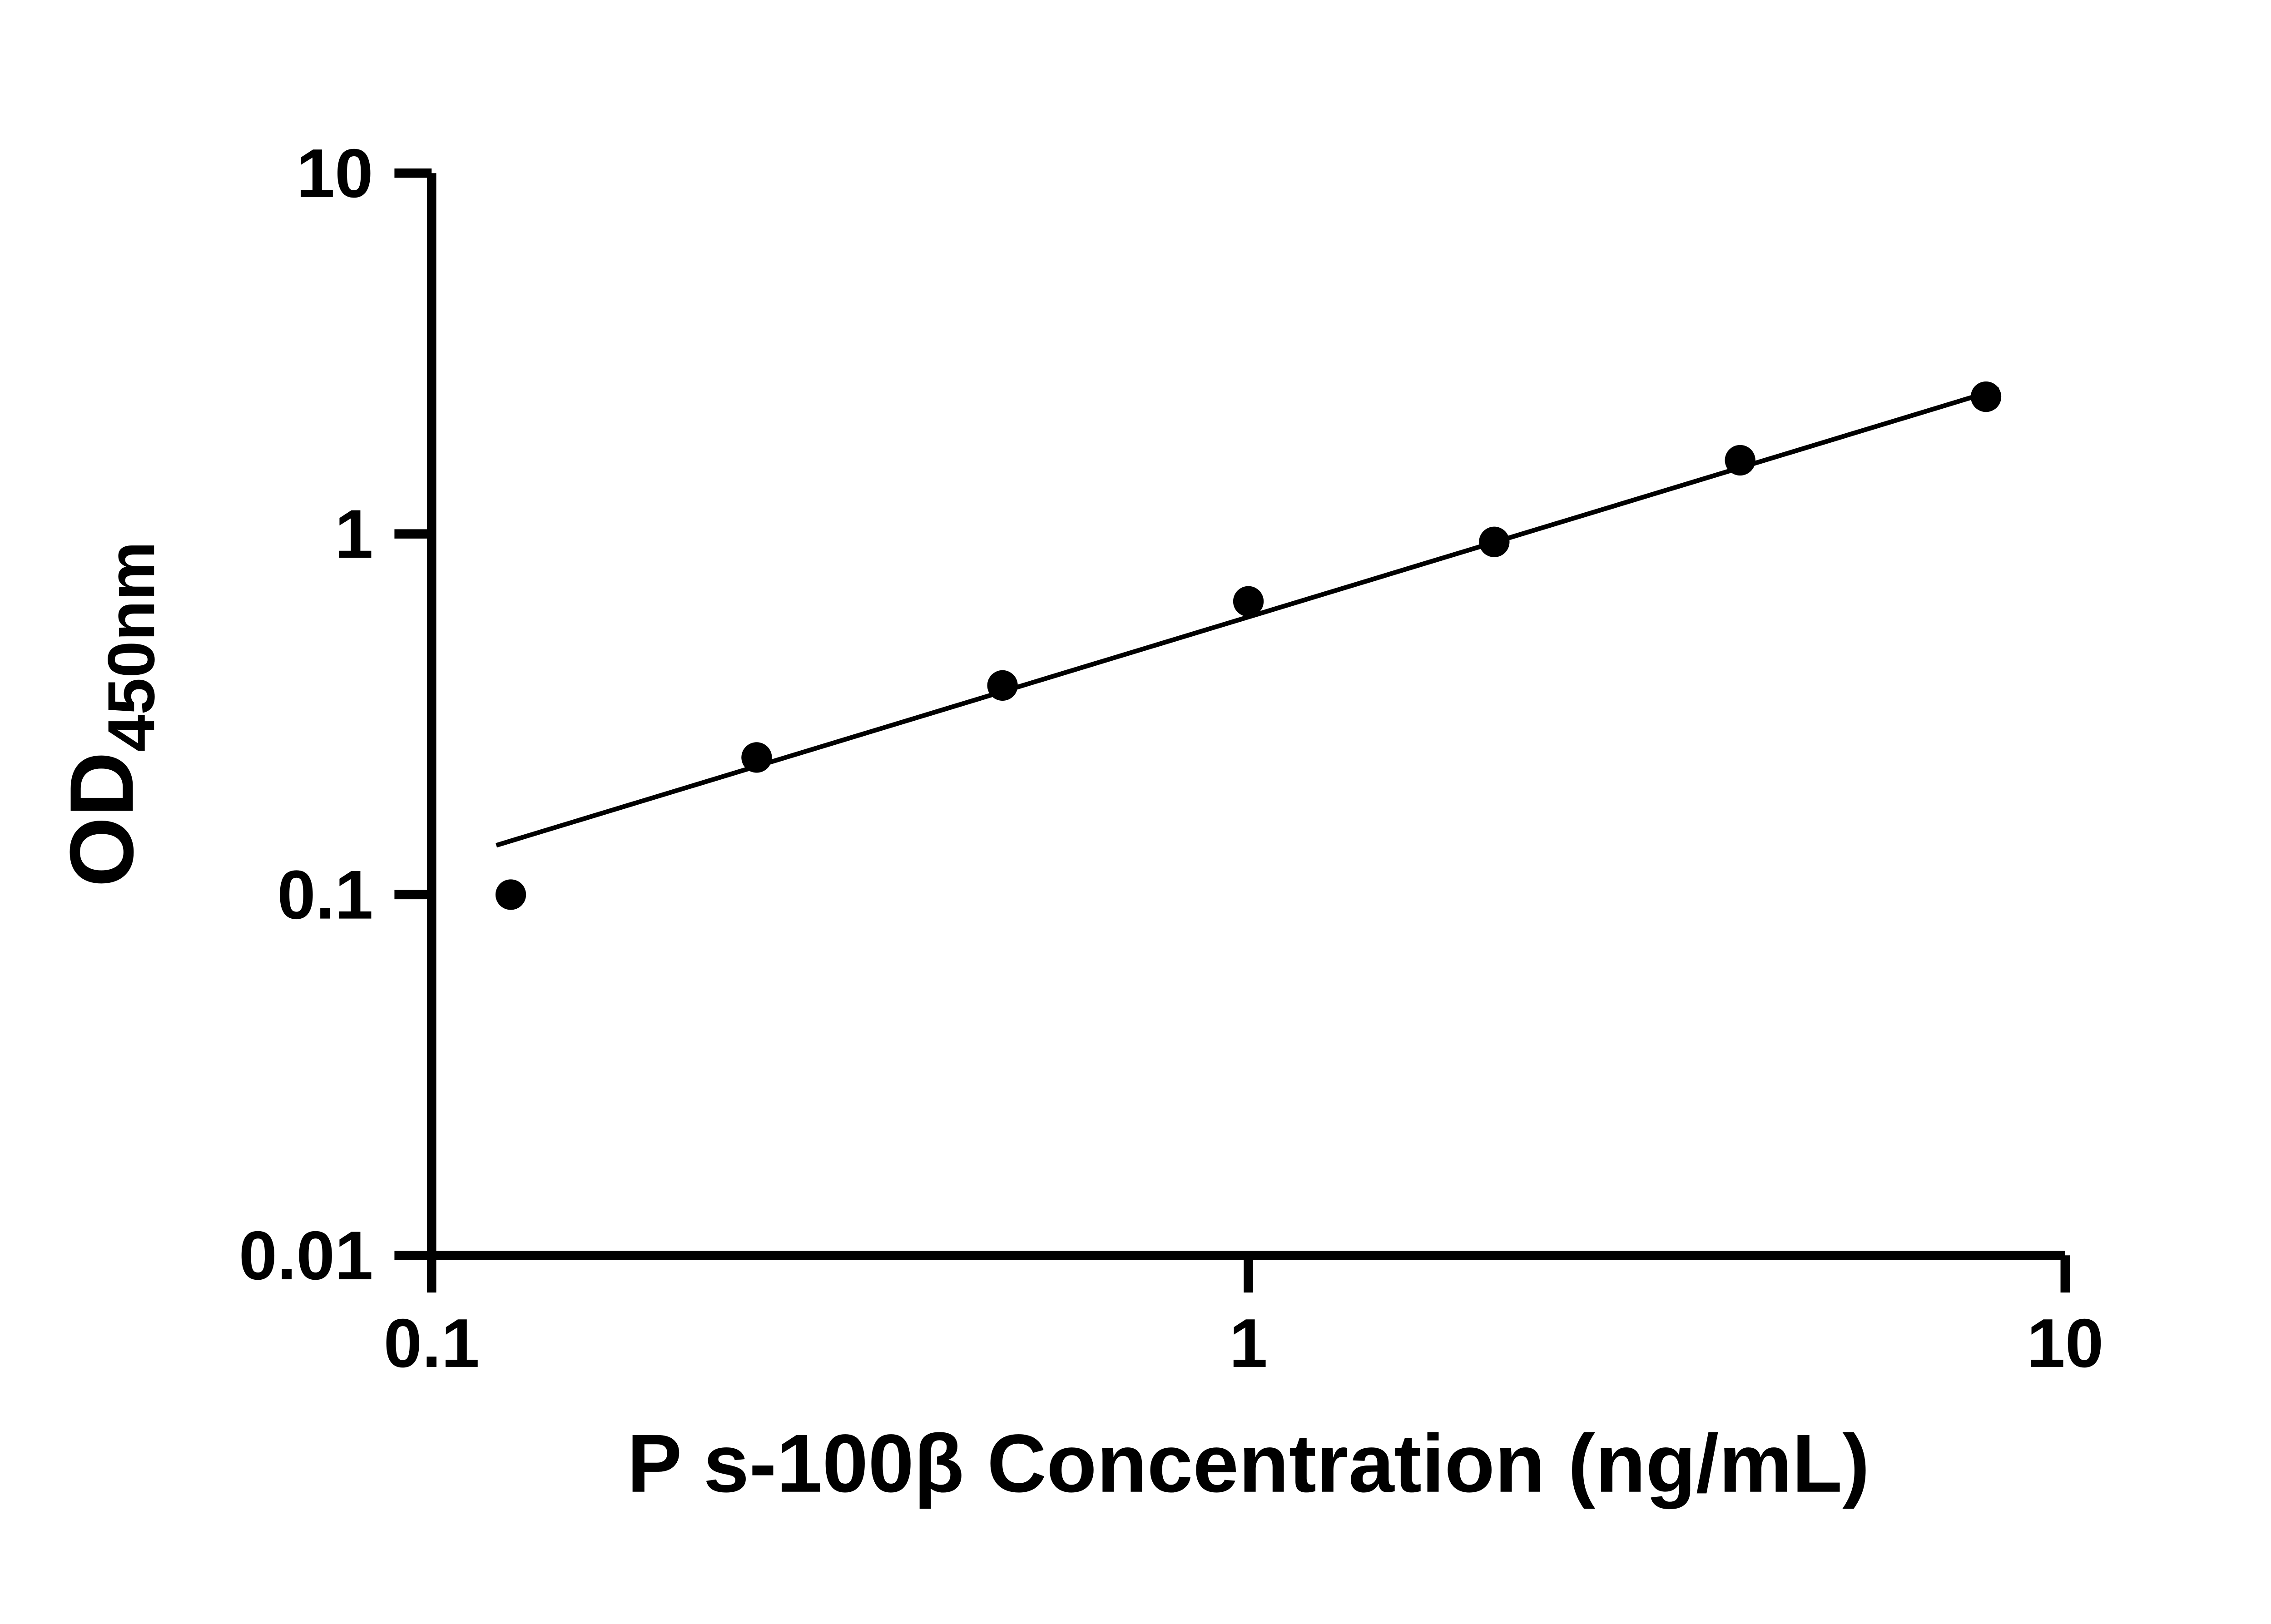  I want to click on y-axis-label-main: OD, so click(101, 819).